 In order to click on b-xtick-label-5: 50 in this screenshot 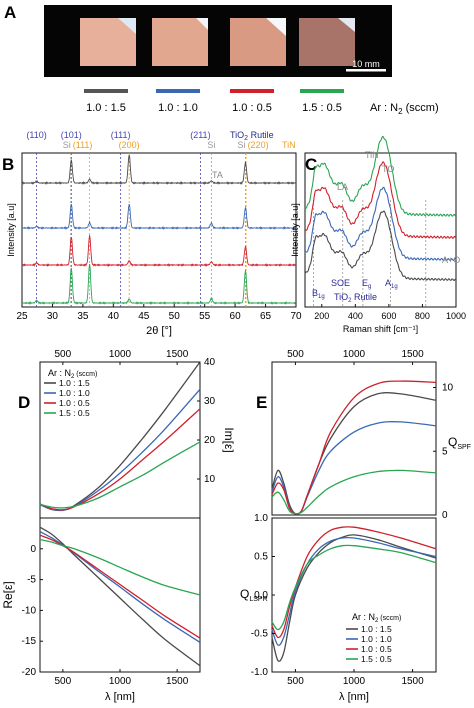, I will do `click(175, 316)`.